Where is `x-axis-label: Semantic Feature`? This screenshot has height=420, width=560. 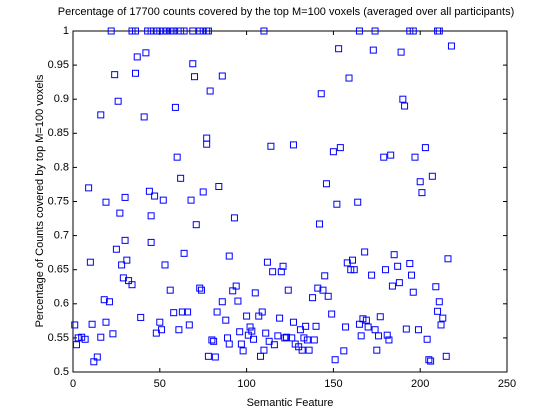 x-axis-label: Semantic Feature is located at coordinates (290, 403).